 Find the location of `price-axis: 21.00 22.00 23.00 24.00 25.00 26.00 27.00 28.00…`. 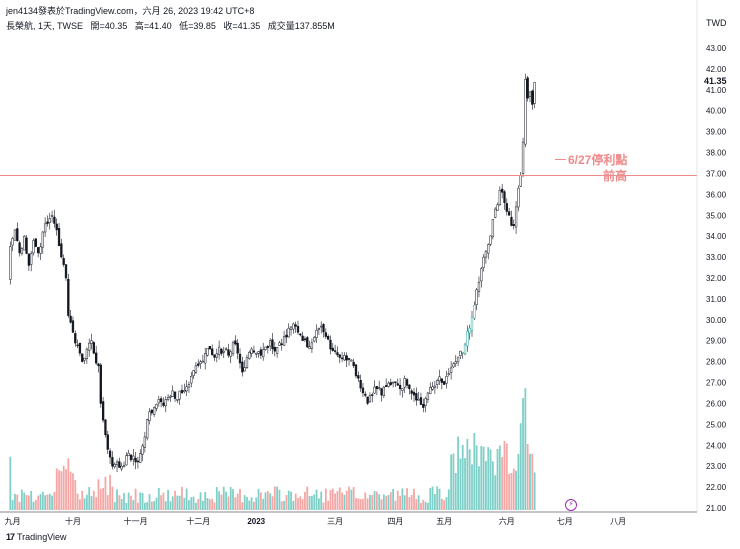

price-axis: 21.00 22.00 23.00 24.00 25.00 26.00 27.00 28.00… is located at coordinates (716, 278).